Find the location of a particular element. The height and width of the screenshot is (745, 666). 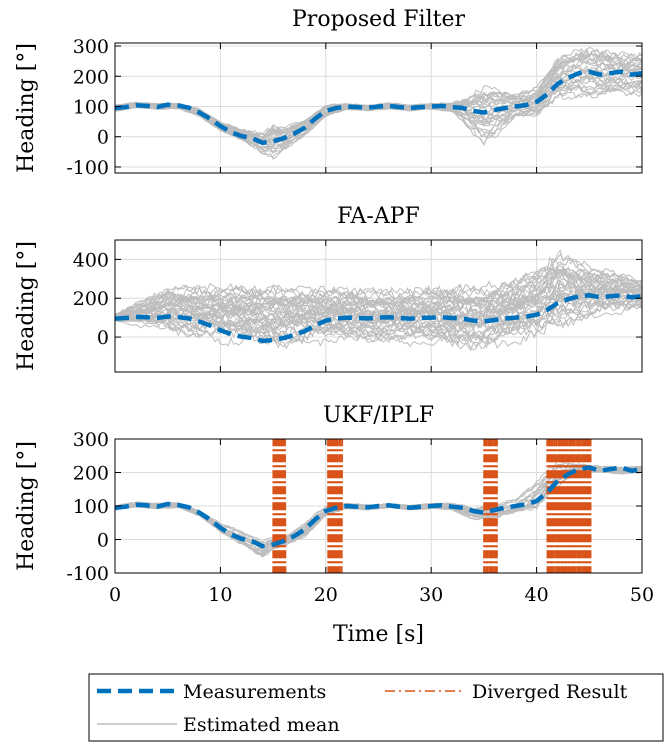

x-tick-label: 30 is located at coordinates (431, 595).